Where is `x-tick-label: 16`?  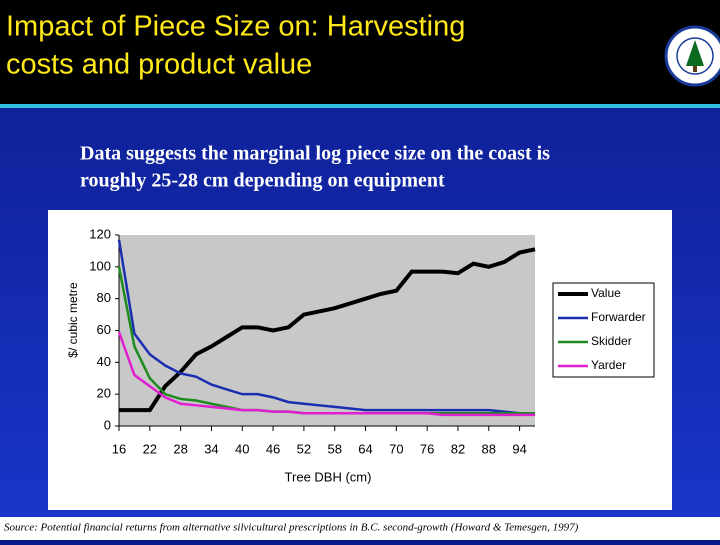
x-tick-label: 16 is located at coordinates (119, 448).